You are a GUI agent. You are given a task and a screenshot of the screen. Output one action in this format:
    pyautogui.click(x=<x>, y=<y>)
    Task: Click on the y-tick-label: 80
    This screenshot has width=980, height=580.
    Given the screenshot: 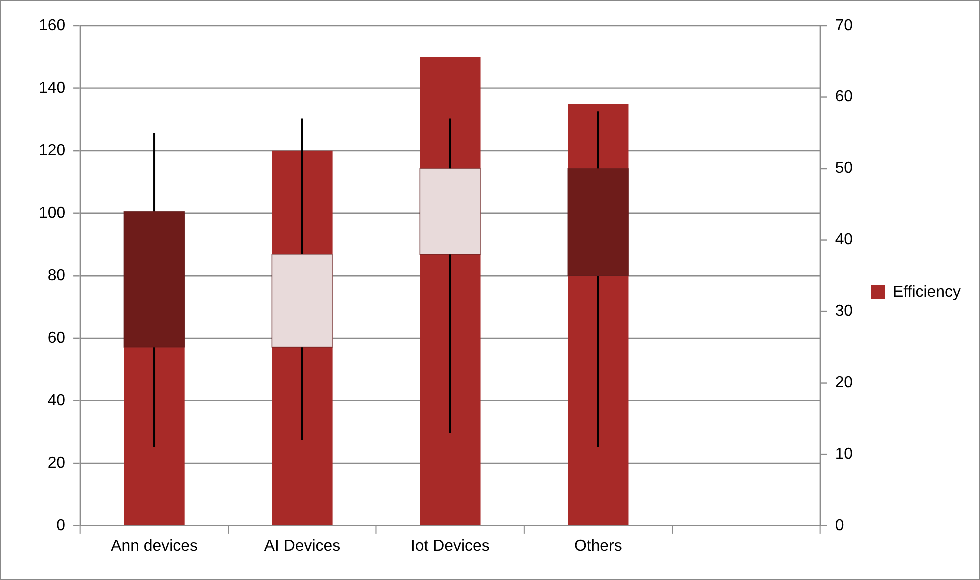 What is the action you would take?
    pyautogui.click(x=57, y=275)
    